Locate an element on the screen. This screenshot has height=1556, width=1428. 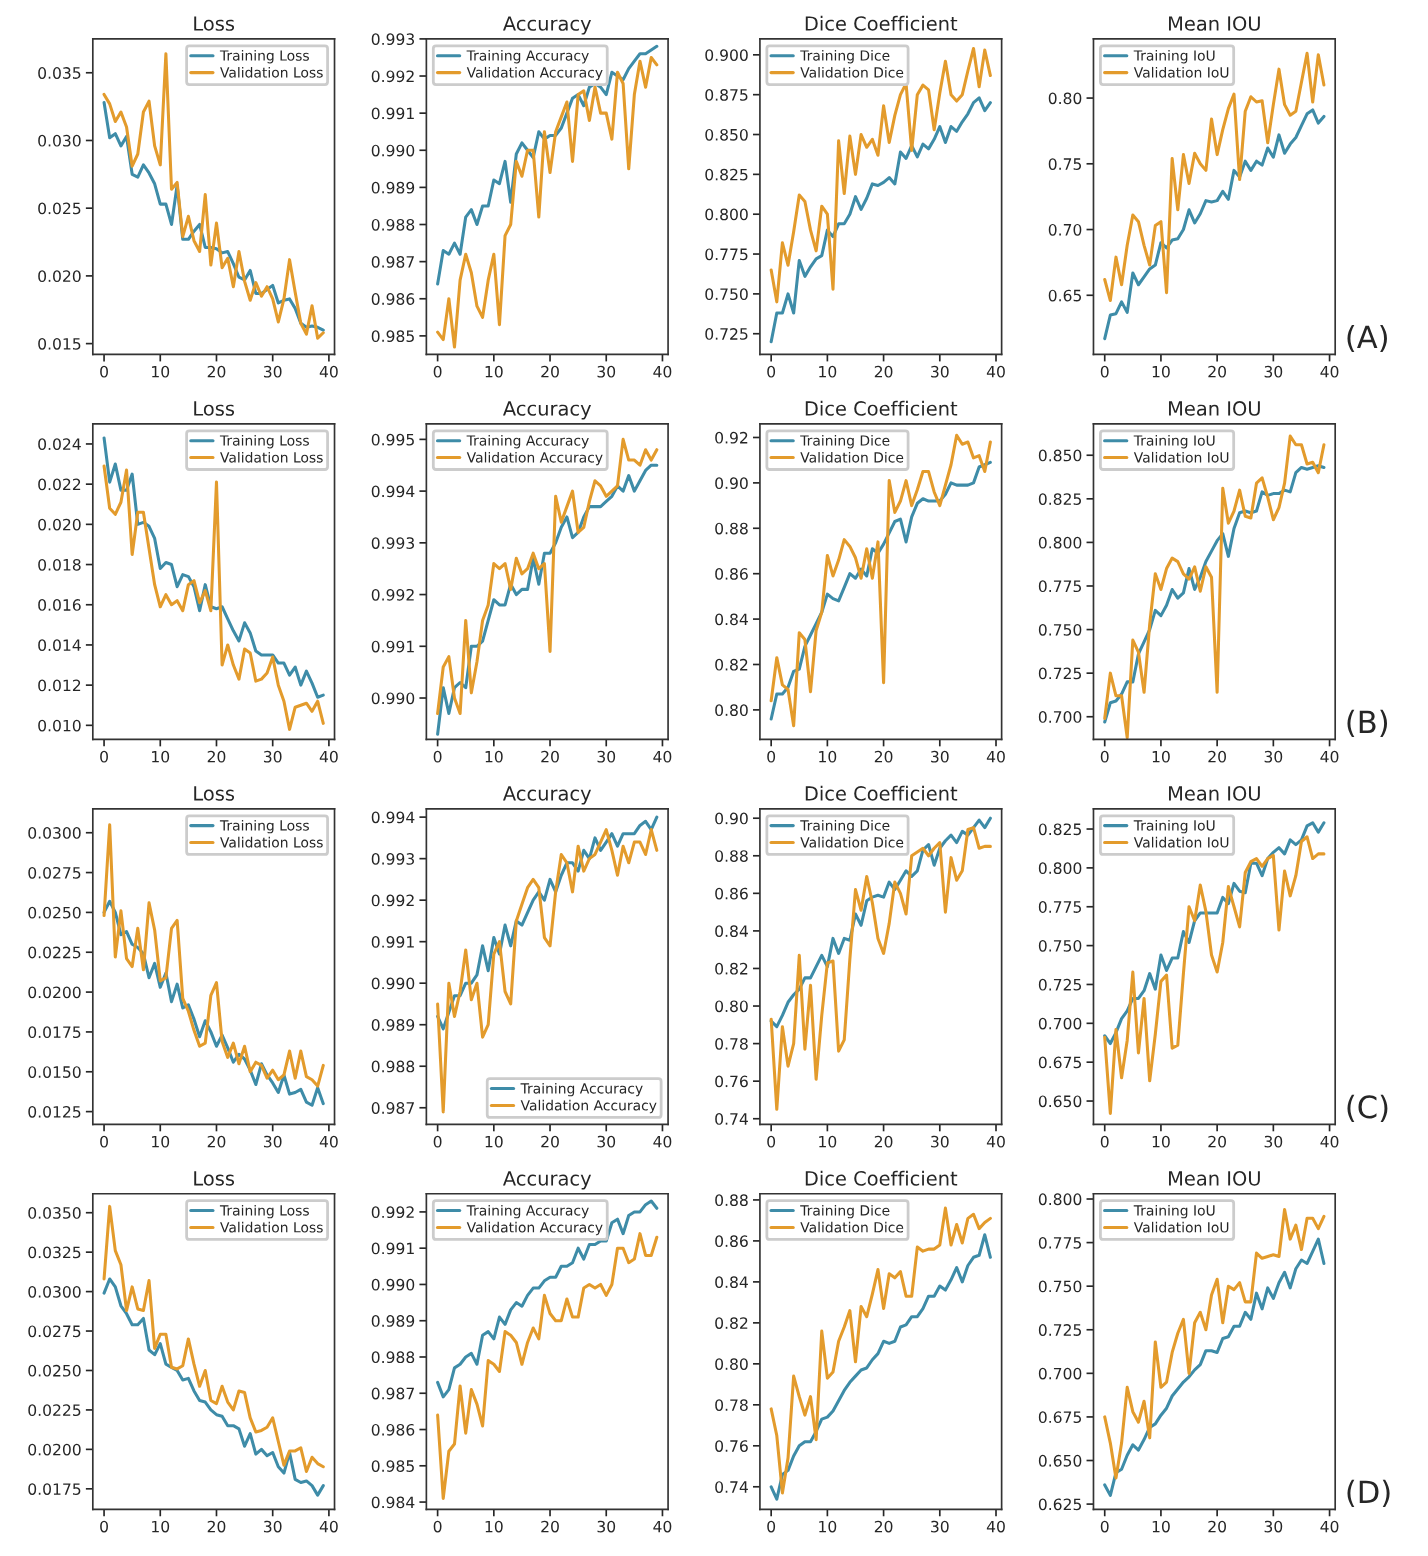
text: (A) is located at coordinates (1367, 338).